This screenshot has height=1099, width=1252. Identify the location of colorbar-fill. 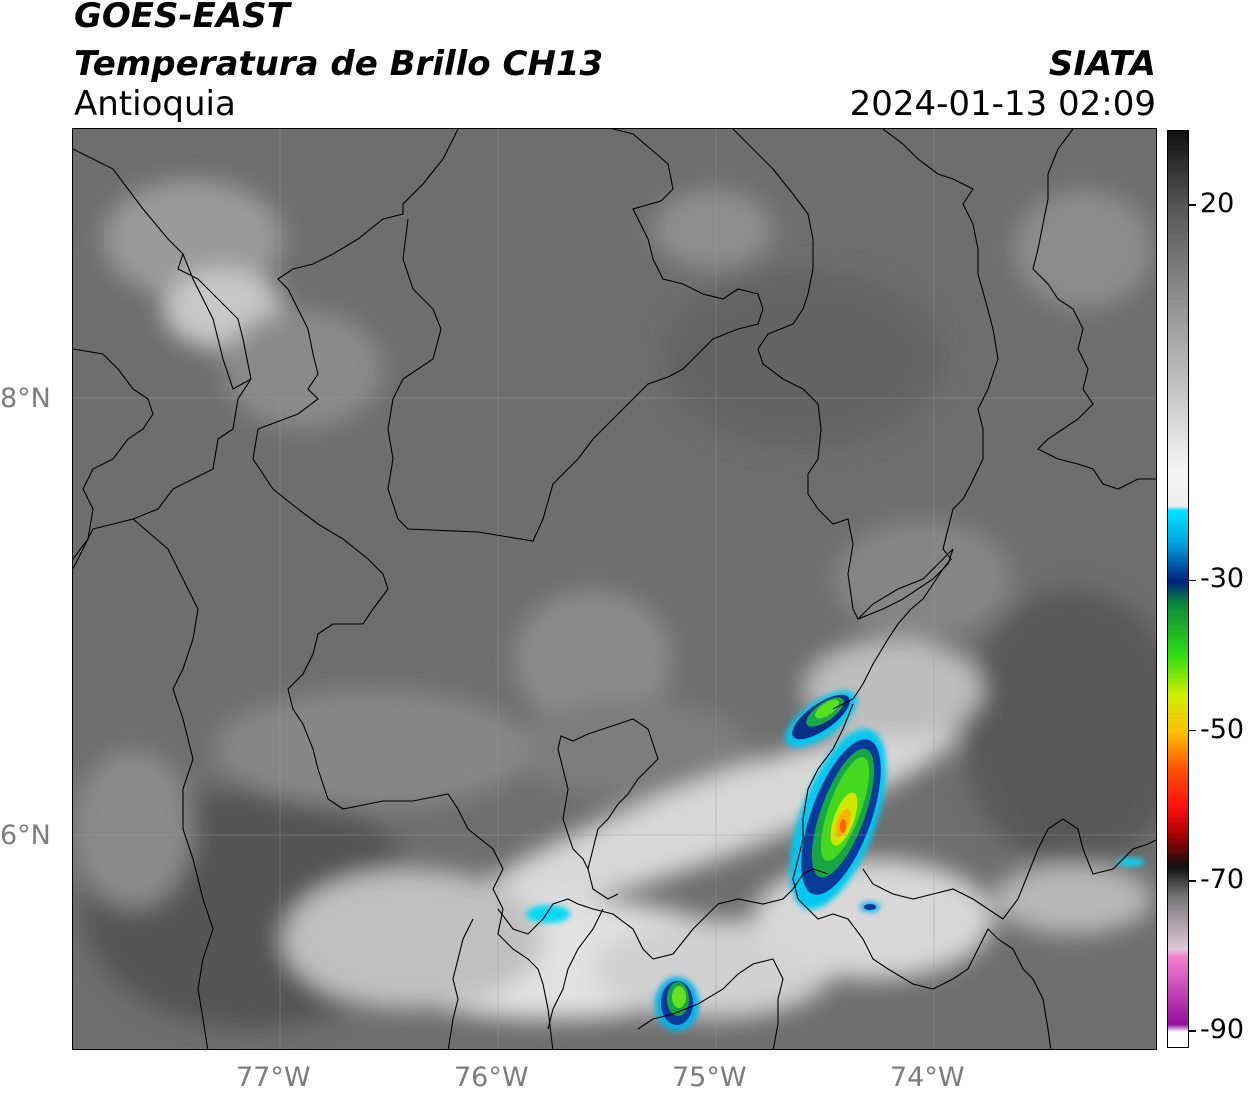
(1178, 589).